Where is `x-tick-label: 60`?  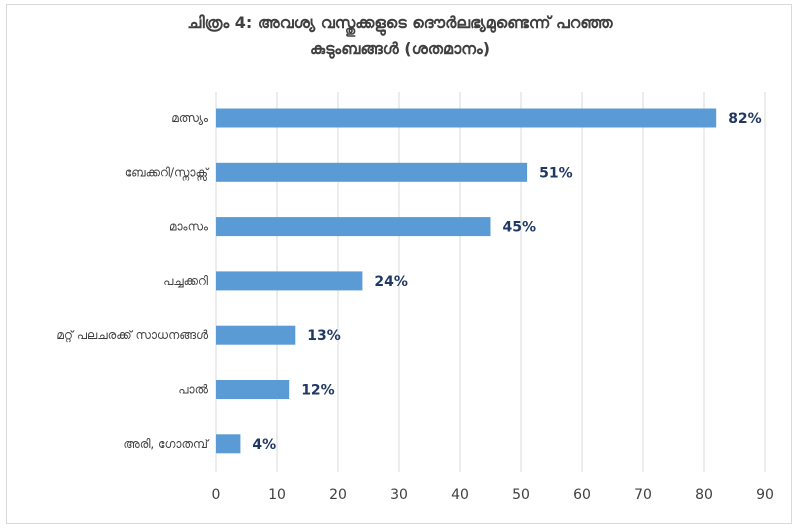
x-tick-label: 60 is located at coordinates (582, 495).